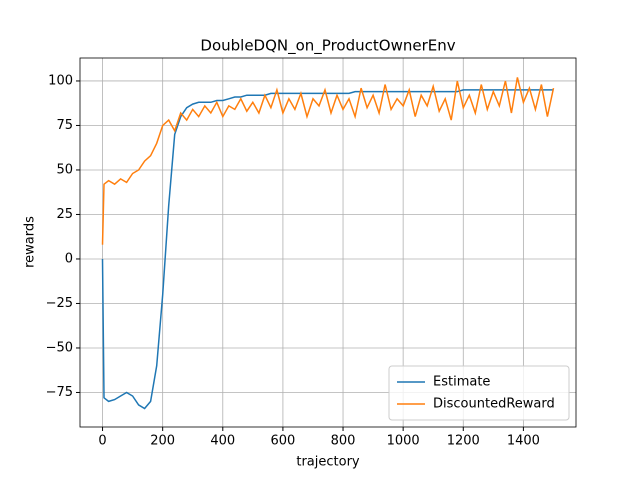 Image resolution: width=640 pixels, height=484 pixels. I want to click on y-tick-label: 75, so click(64, 125).